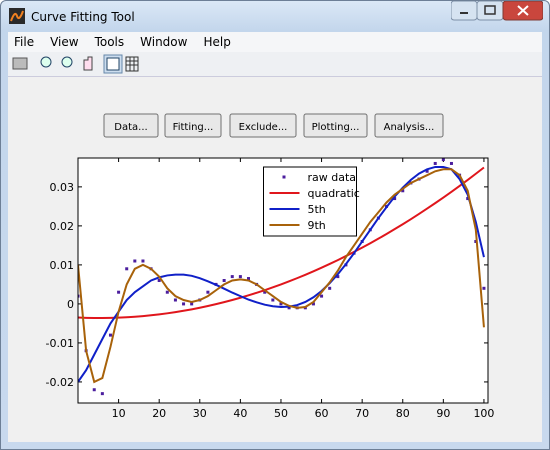 The width and height of the screenshot is (550, 450). I want to click on legend-label: 9th, so click(317, 225).